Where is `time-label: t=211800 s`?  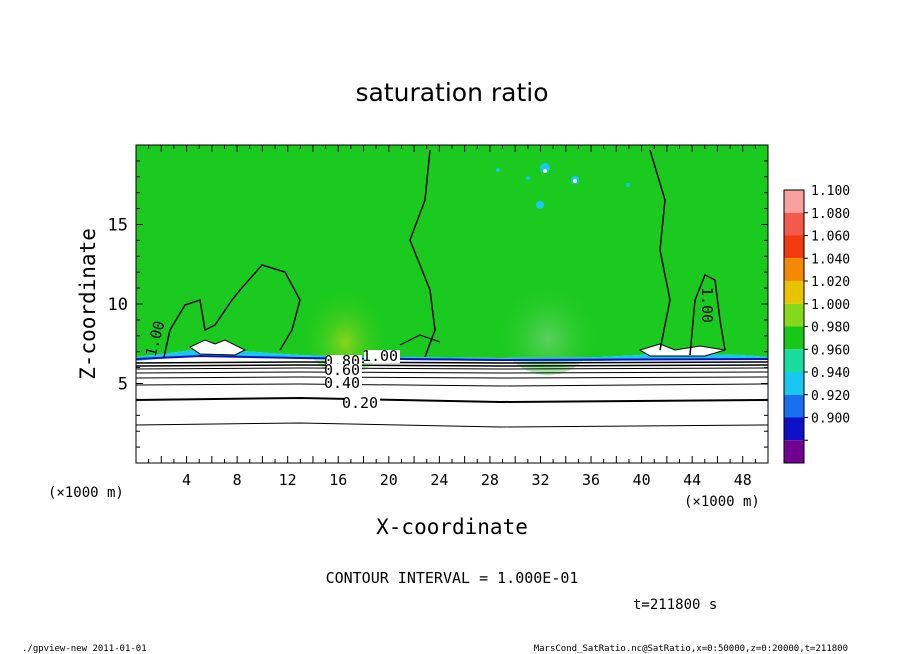 time-label: t=211800 s is located at coordinates (675, 605).